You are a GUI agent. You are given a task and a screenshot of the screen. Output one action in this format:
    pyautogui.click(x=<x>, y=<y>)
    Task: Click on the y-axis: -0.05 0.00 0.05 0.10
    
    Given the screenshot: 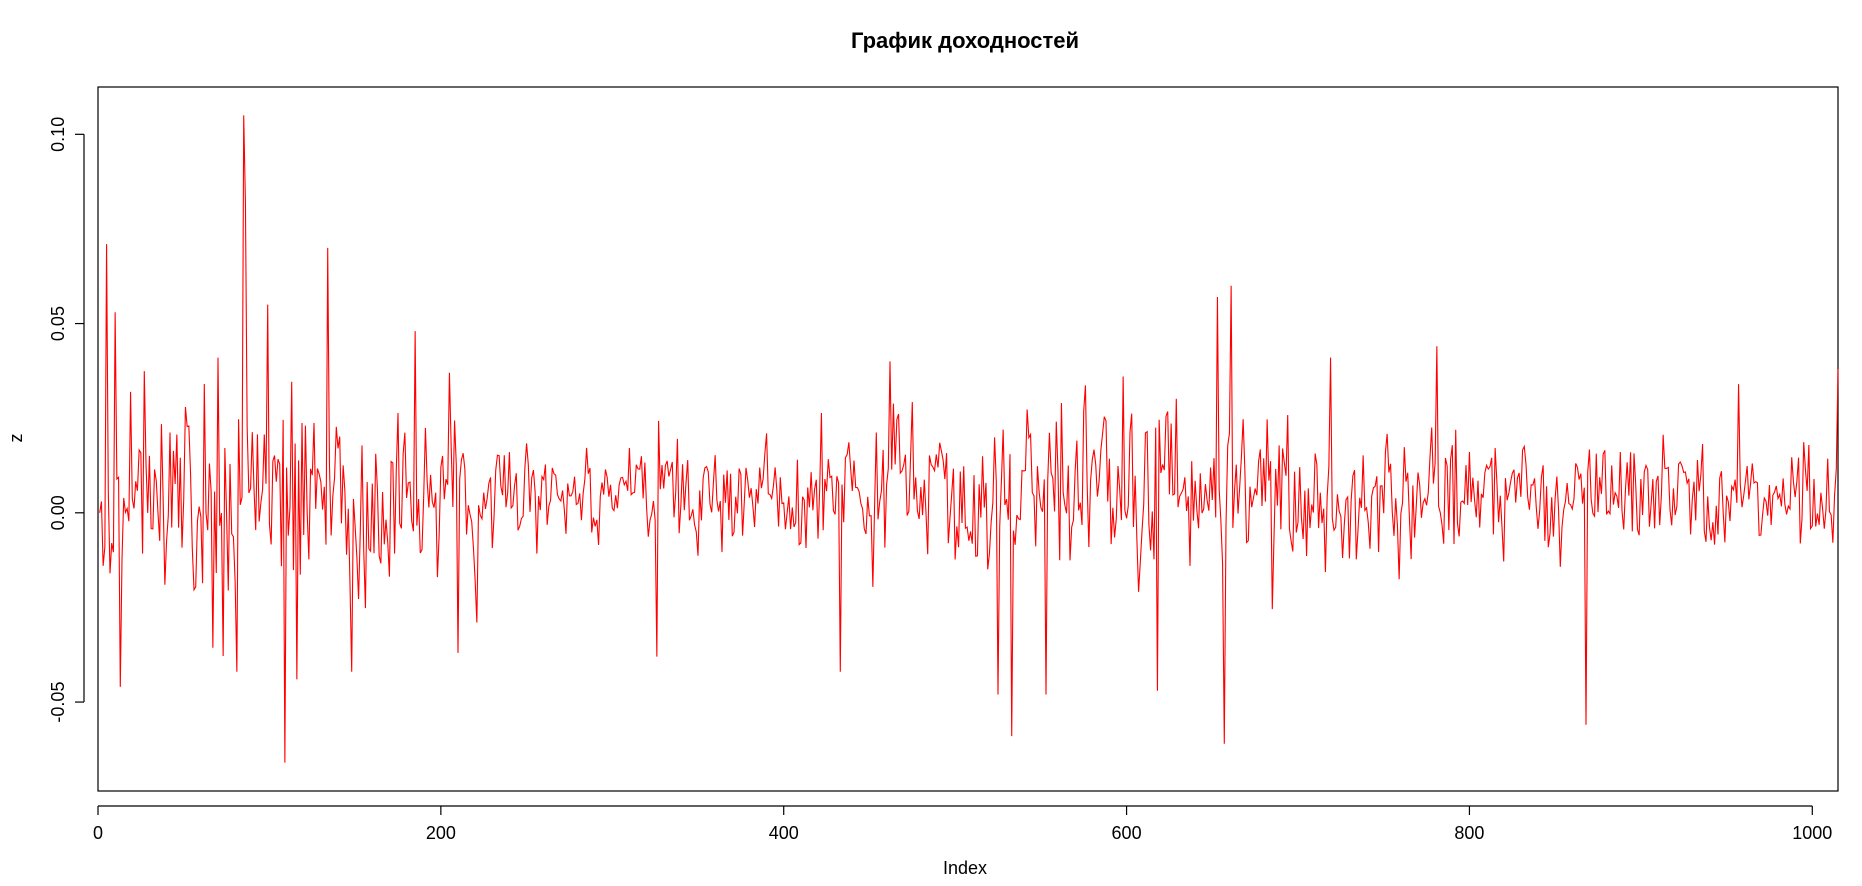 What is the action you would take?
    pyautogui.click(x=66, y=420)
    